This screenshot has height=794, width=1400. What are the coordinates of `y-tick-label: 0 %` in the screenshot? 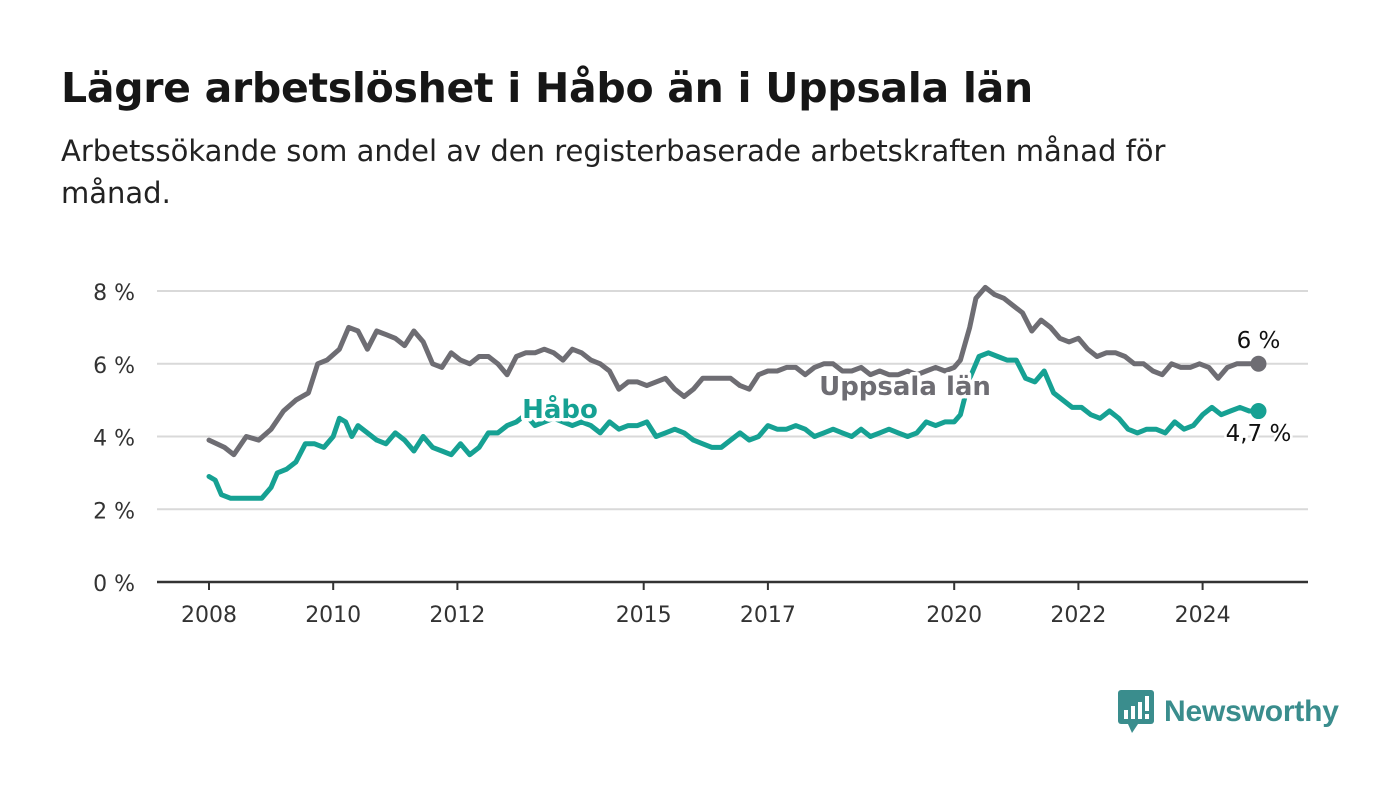 It's located at (114, 584).